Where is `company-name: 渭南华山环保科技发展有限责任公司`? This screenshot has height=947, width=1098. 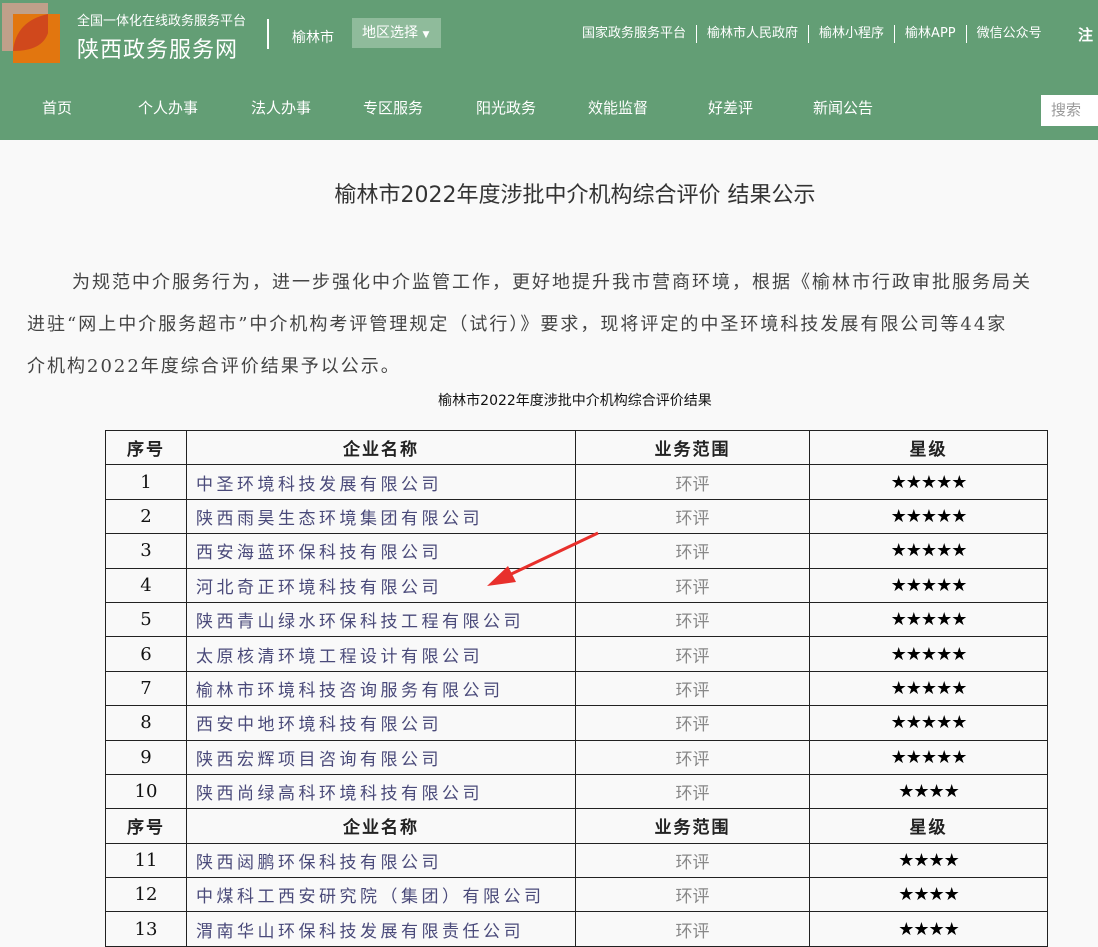 company-name: 渭南华山环保科技发展有限责任公司 is located at coordinates (381, 929).